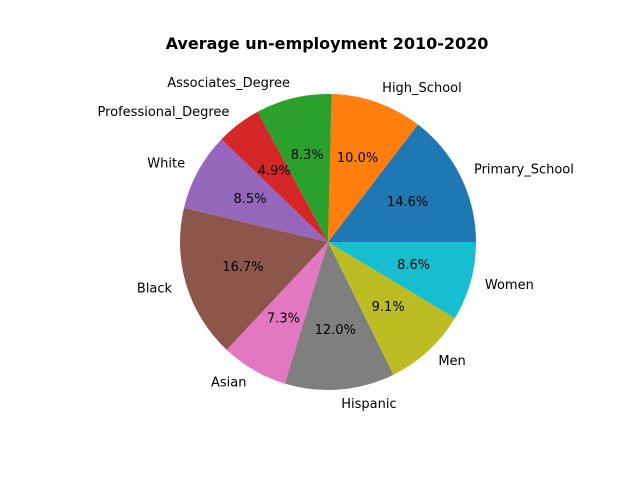 Image resolution: width=640 pixels, height=480 pixels. Describe the element at coordinates (228, 83) in the screenshot. I see `slice-label-associates-degree: Associates_Degree` at that location.